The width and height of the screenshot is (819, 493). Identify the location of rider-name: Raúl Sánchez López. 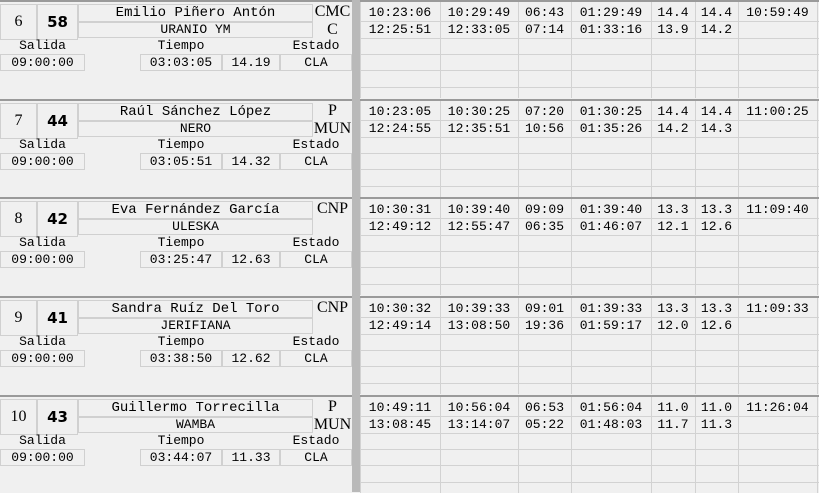
(195, 112).